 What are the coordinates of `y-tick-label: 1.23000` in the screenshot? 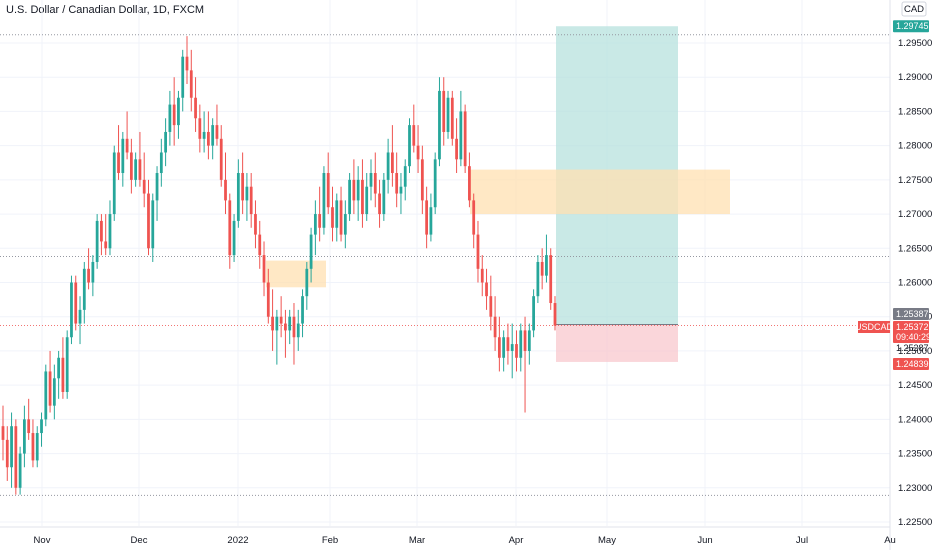 It's located at (915, 488).